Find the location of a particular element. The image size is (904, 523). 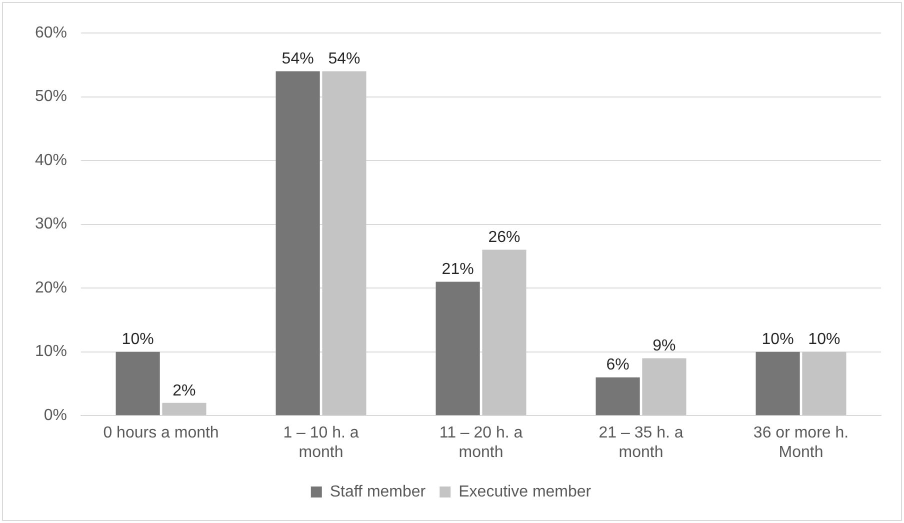

y-tick-label: 20% is located at coordinates (51, 287).